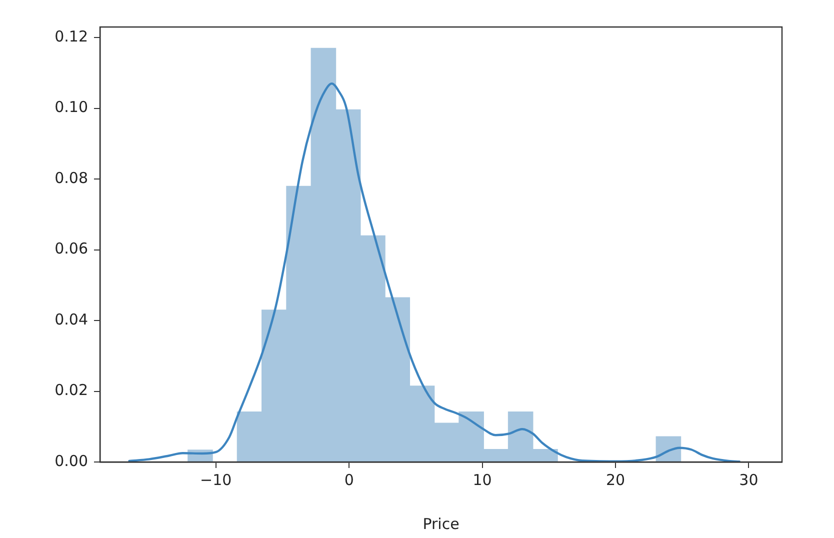  I want to click on x-axis-title: Price, so click(441, 523).